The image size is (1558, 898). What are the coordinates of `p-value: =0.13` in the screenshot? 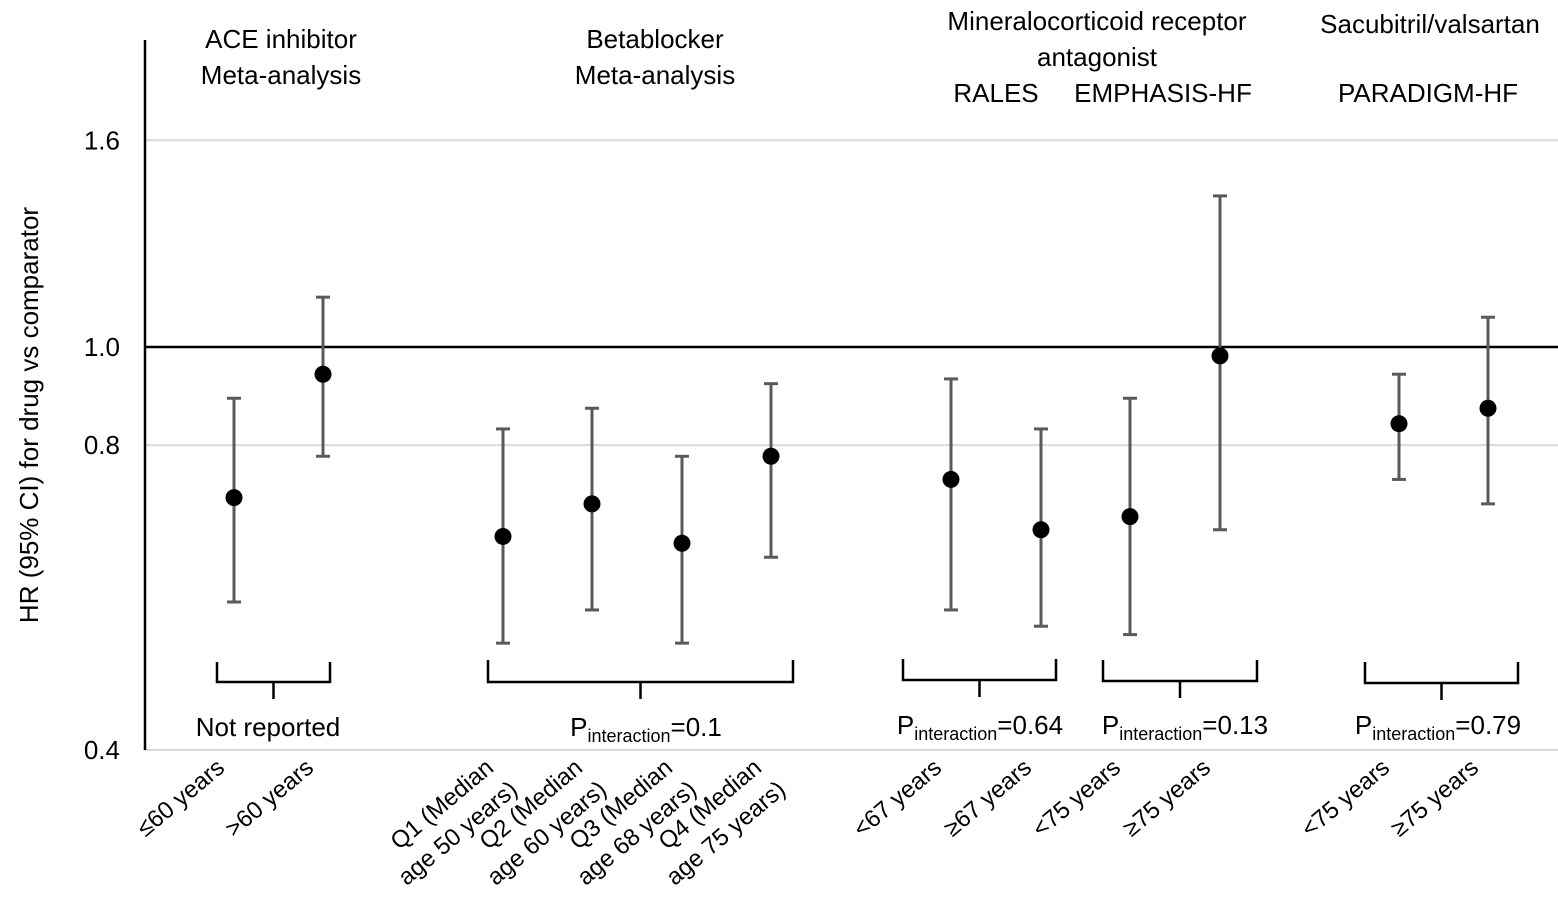 It's located at (1235, 725).